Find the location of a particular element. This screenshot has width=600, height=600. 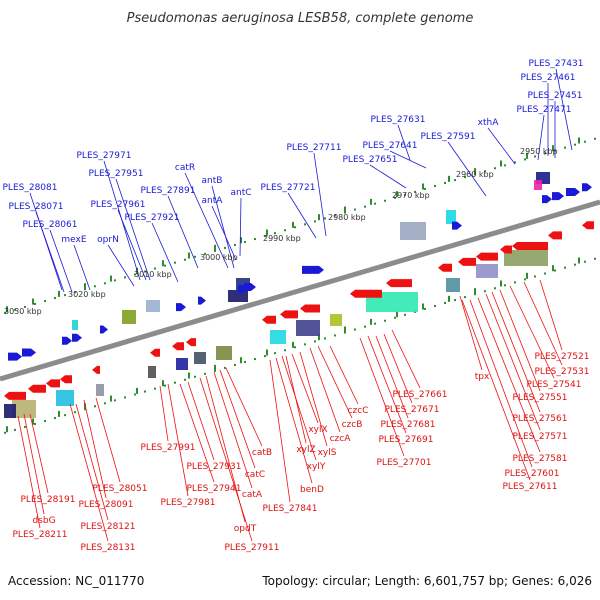

reverse-gene-label: PLES_27581 is located at coordinates (540, 459).